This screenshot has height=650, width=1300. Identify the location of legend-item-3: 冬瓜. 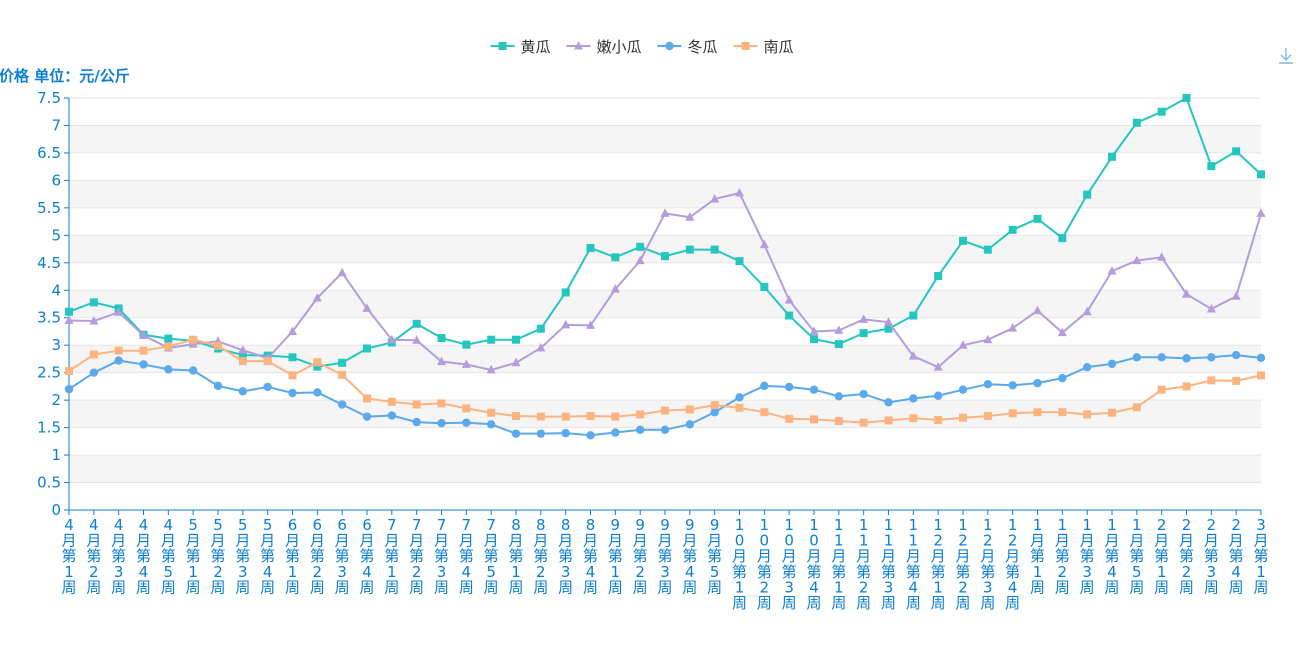
(687, 47).